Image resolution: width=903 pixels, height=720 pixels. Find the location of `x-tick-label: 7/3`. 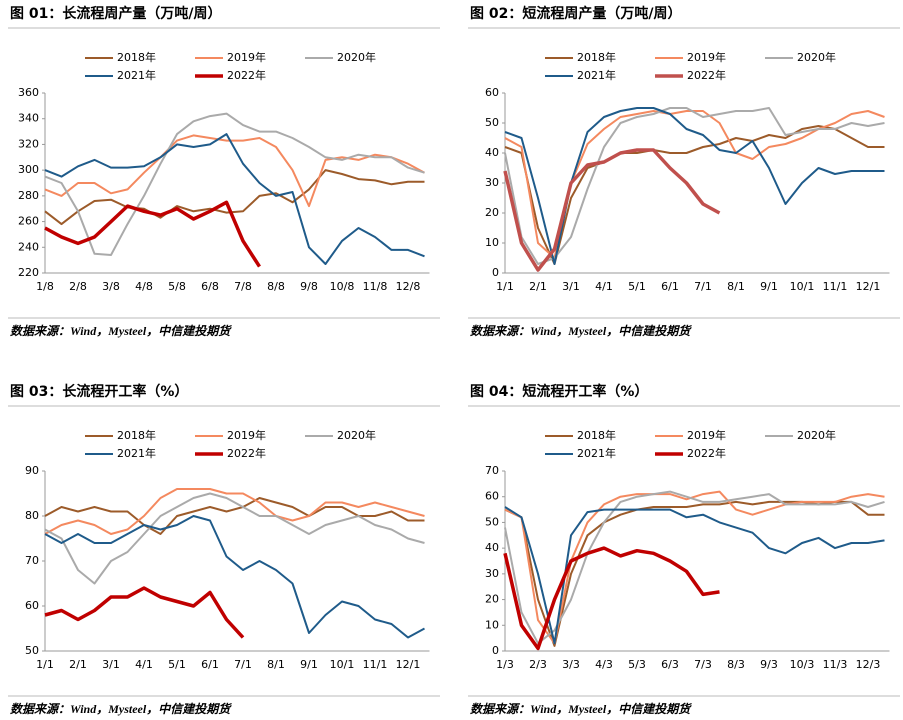

x-tick-label: 7/3 is located at coordinates (703, 664).